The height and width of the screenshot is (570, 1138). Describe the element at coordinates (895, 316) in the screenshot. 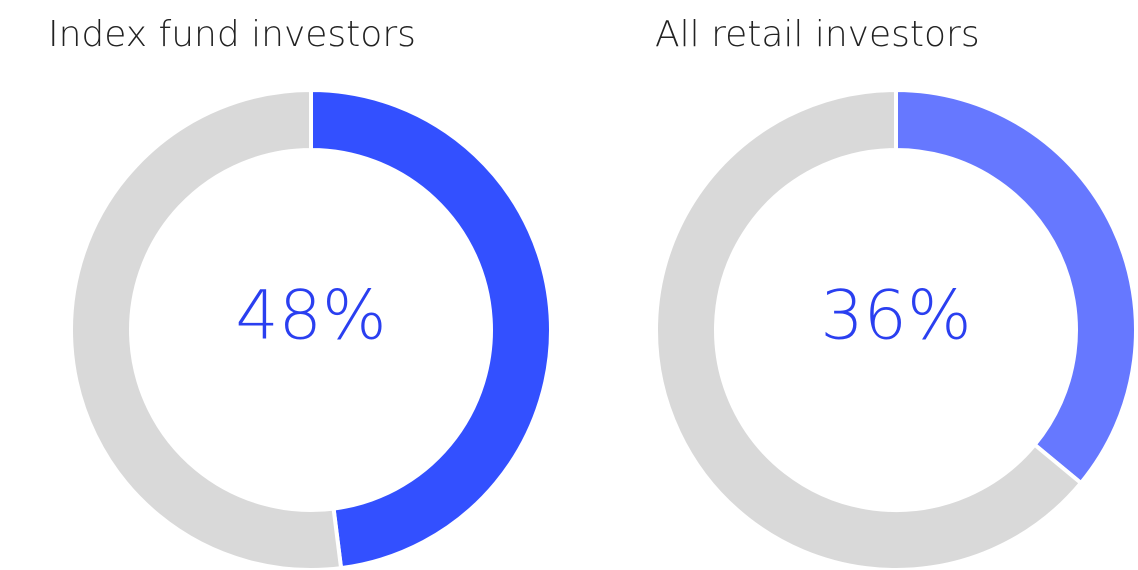

I see `center-label: 36%` at that location.